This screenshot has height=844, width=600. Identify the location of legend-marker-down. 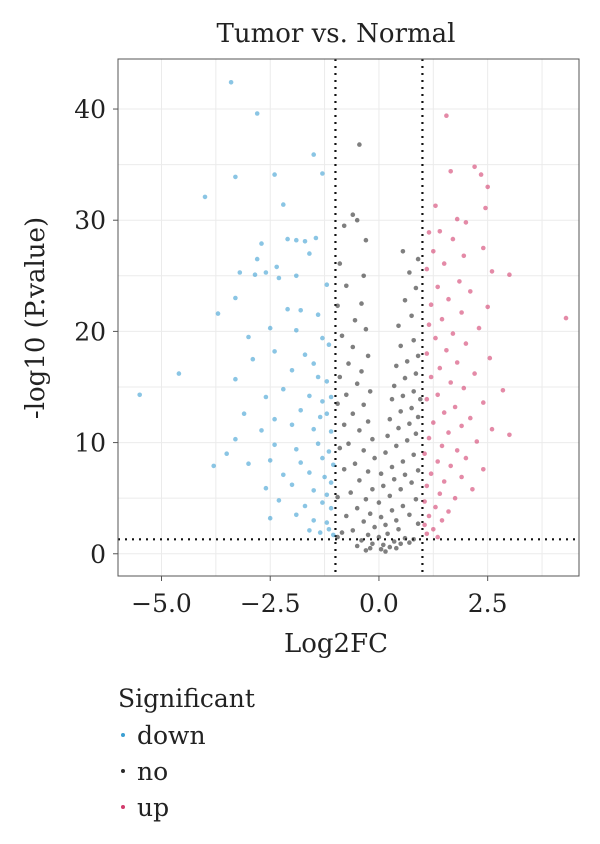
(123, 735).